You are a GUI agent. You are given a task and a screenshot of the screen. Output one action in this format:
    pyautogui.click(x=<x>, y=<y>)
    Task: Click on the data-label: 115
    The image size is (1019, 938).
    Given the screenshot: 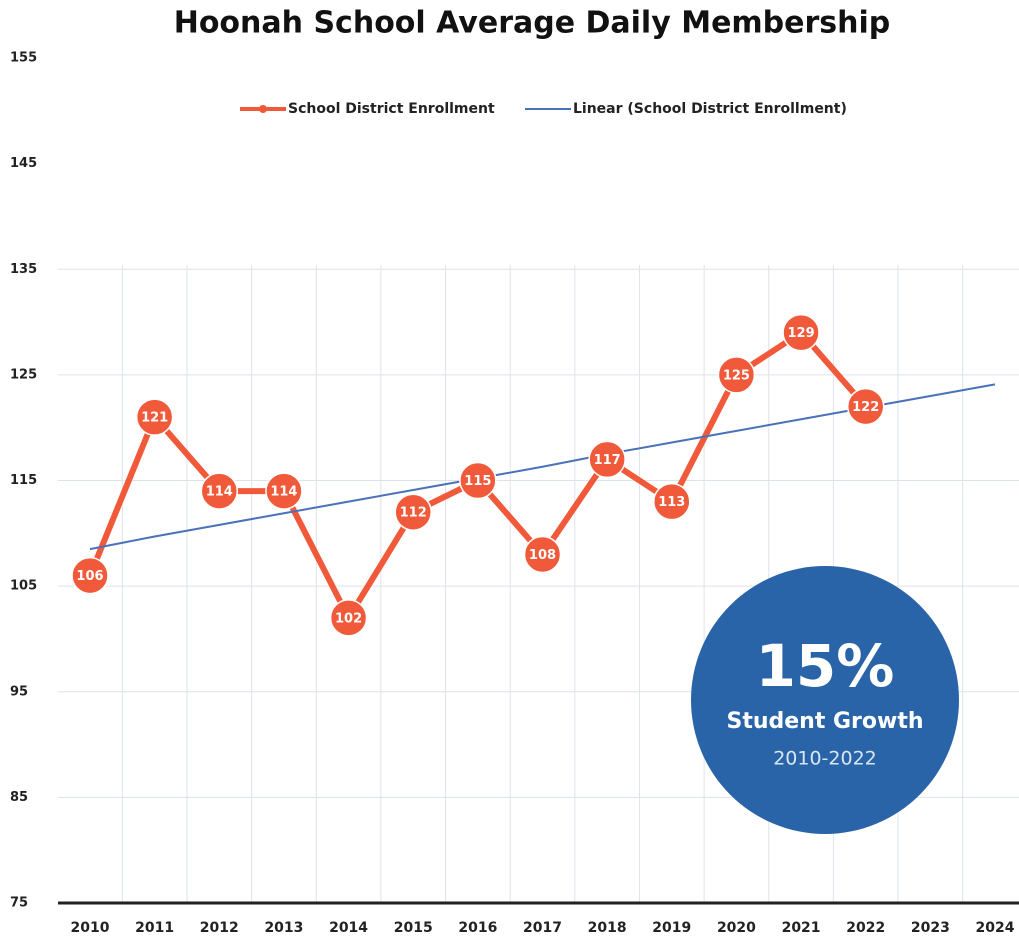 What is the action you would take?
    pyautogui.click(x=477, y=481)
    